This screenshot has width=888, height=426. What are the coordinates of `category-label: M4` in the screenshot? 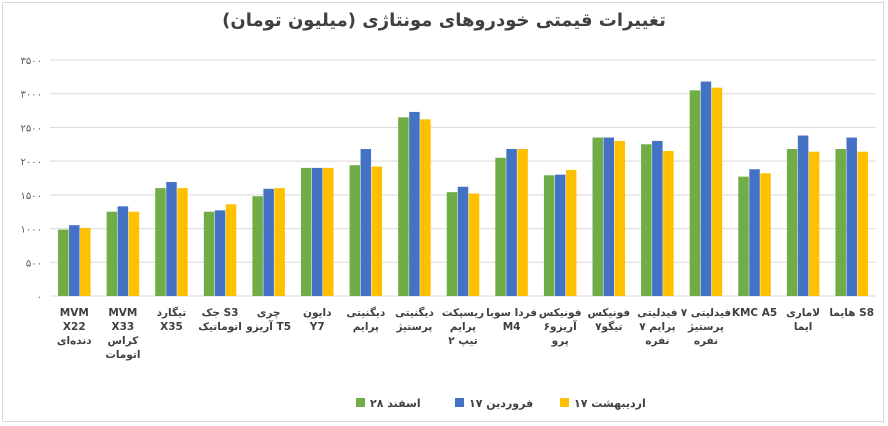 It's located at (512, 327).